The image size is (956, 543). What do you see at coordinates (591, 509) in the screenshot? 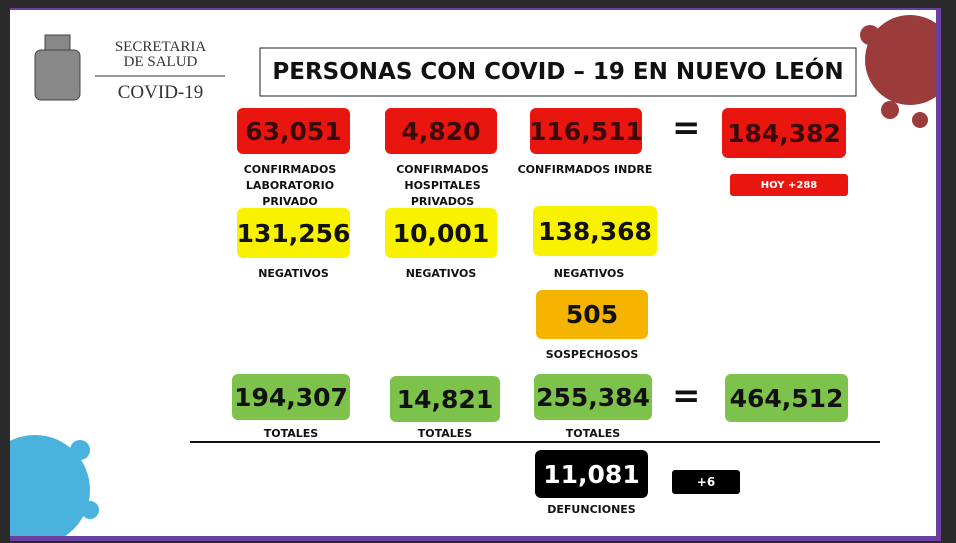
I see `label: DEFUNCIONES` at bounding box center [591, 509].